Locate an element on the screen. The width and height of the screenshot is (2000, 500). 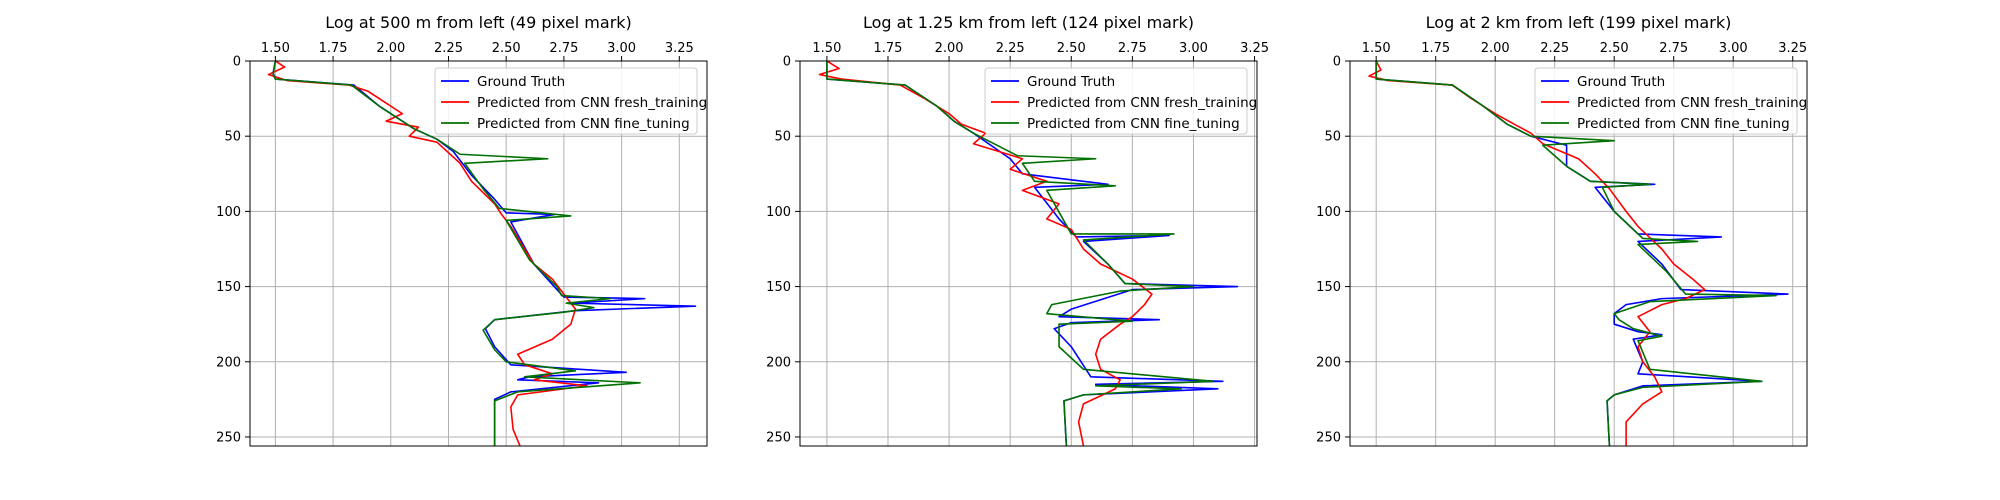
chart-title: Log at 500 m from left (49 pixel mark) is located at coordinates (478, 22).